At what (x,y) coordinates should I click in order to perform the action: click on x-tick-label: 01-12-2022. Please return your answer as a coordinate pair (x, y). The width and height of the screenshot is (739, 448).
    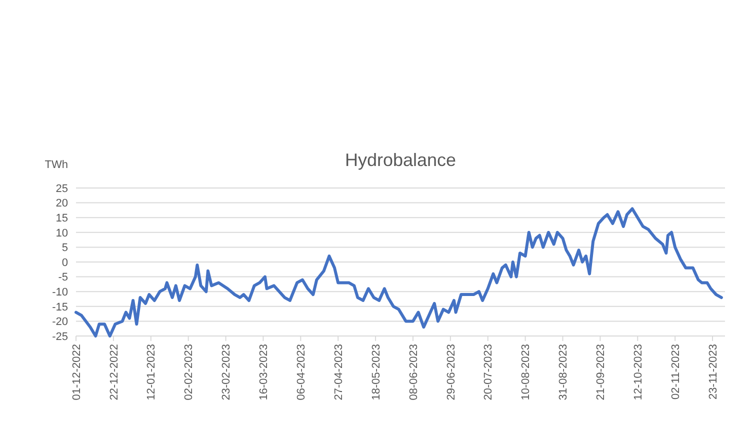
    Looking at the image, I should click on (76, 372).